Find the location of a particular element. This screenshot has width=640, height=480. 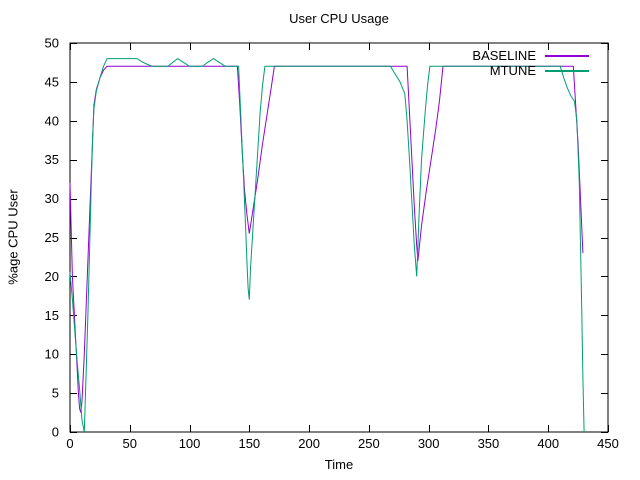

legend: BASELINE MTUNE is located at coordinates (530, 63).